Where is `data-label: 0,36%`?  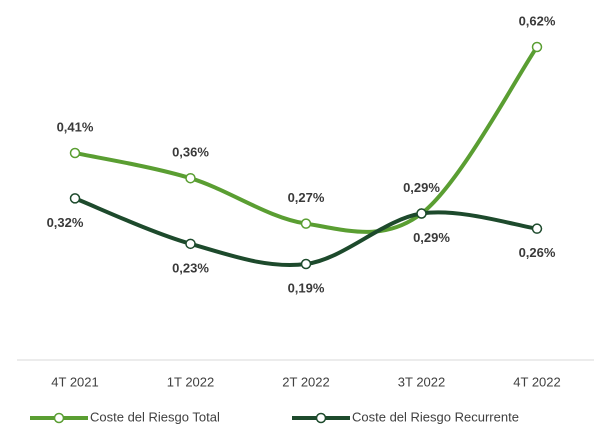
data-label: 0,36% is located at coordinates (190, 152).